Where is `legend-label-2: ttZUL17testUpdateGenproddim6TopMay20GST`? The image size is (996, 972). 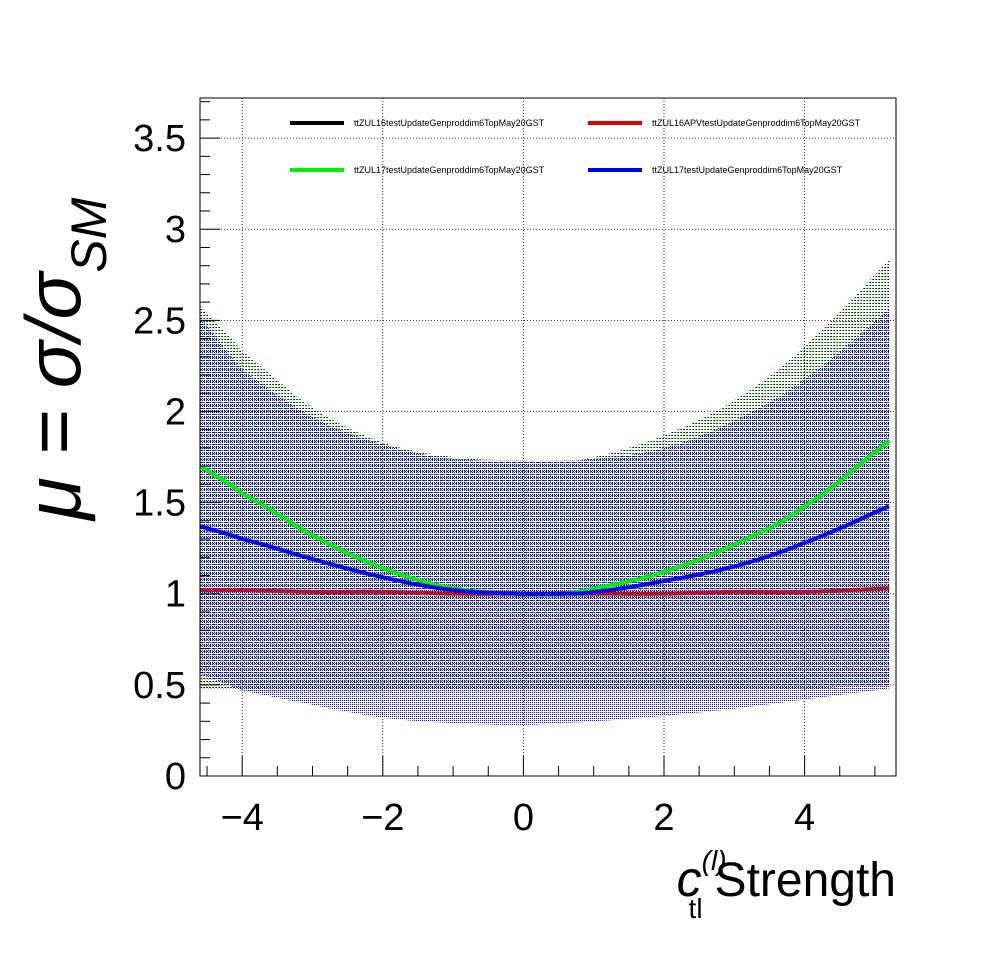
legend-label-2: ttZUL17testUpdateGenproddim6TopMay20GST is located at coordinates (449, 170).